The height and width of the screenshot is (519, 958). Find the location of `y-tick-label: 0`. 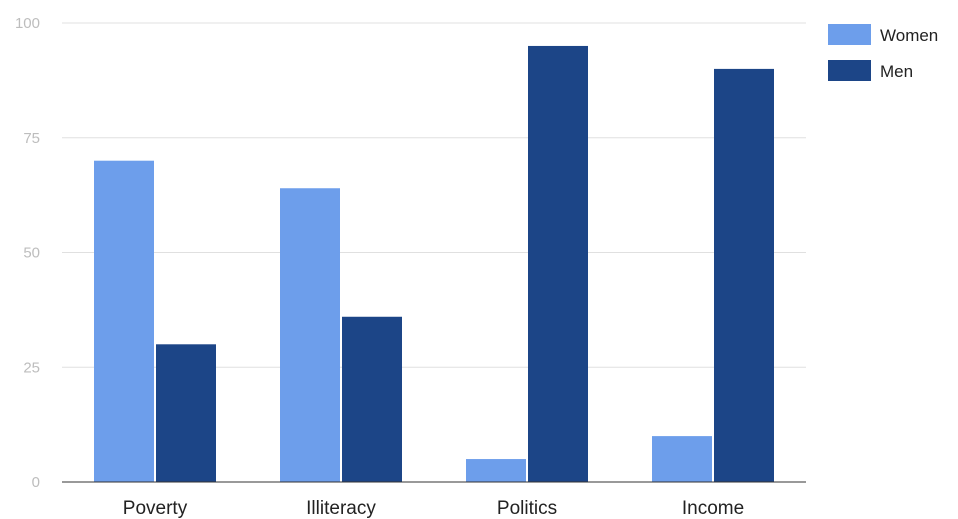

y-tick-label: 0 is located at coordinates (36, 482).